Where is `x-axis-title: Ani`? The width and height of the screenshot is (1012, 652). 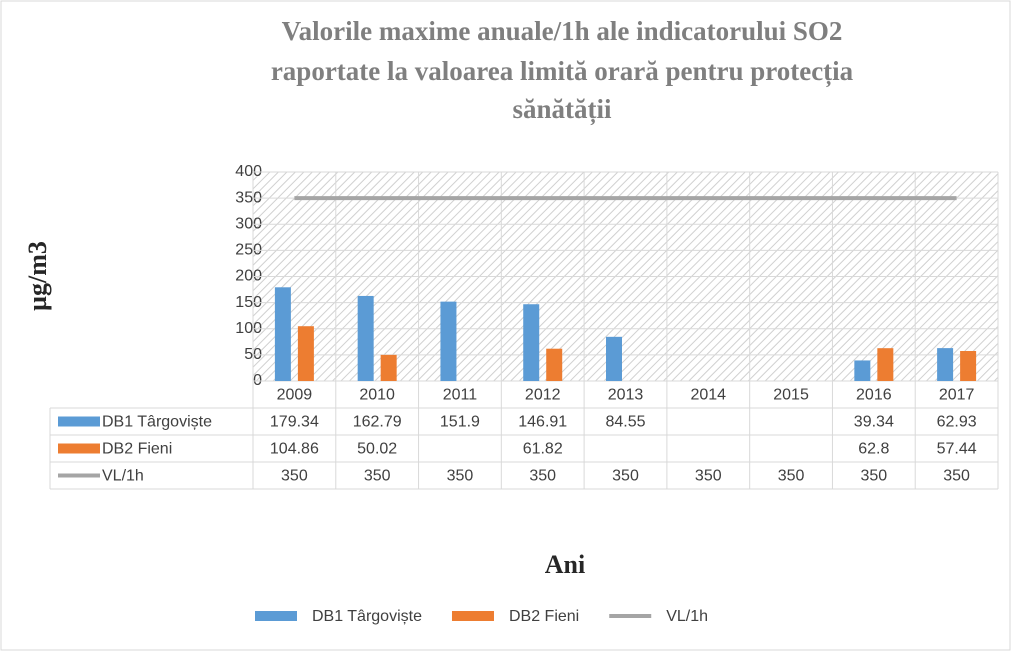 x-axis-title: Ani is located at coordinates (565, 564).